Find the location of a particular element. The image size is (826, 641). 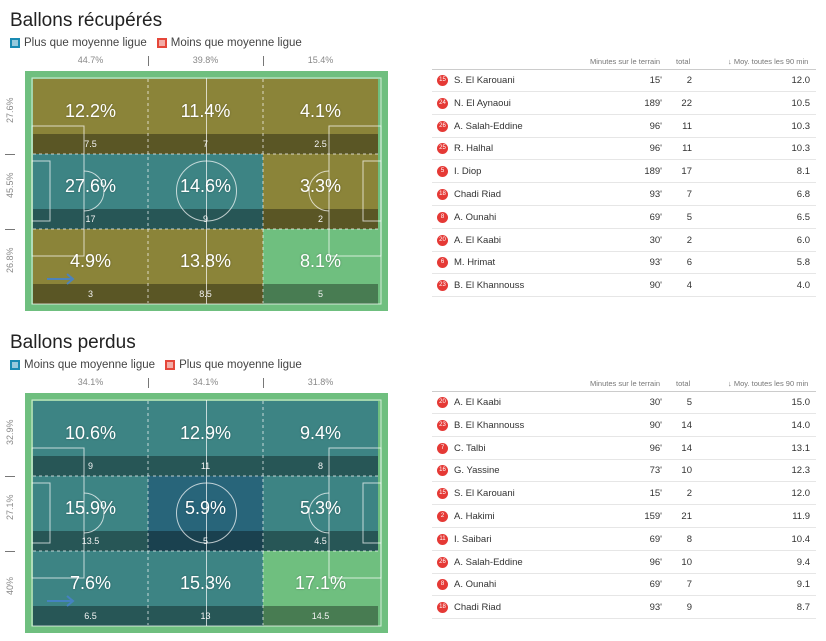

zone-cell: 12.9% 11 is located at coordinates (205, 438).